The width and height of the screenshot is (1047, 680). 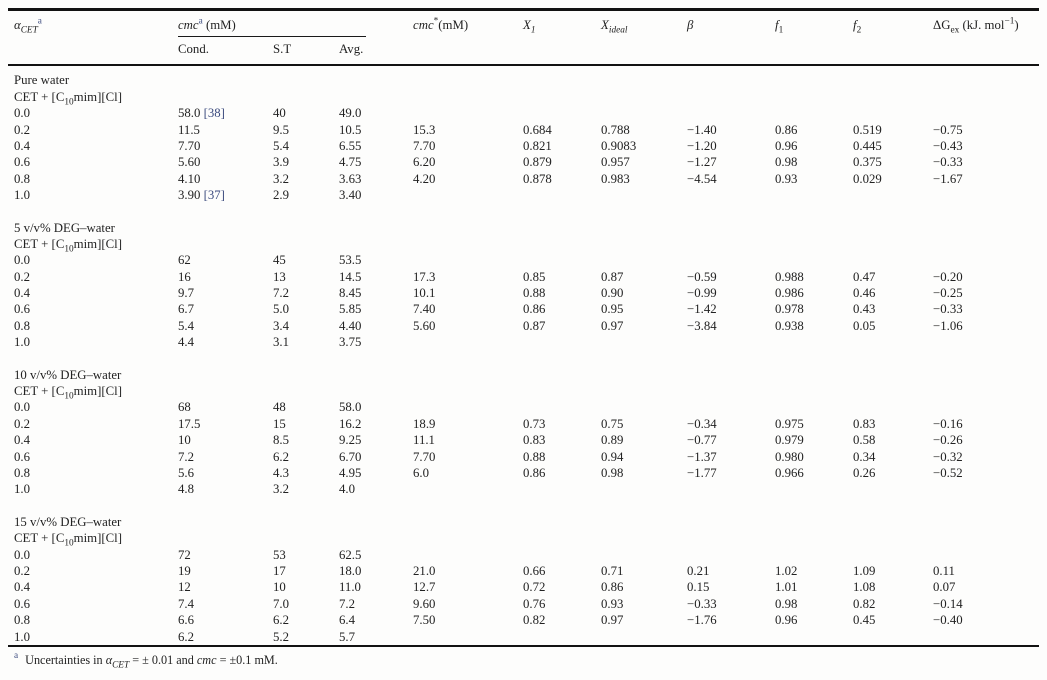 What do you see at coordinates (534, 440) in the screenshot?
I see `x1-cell: 0.83` at bounding box center [534, 440].